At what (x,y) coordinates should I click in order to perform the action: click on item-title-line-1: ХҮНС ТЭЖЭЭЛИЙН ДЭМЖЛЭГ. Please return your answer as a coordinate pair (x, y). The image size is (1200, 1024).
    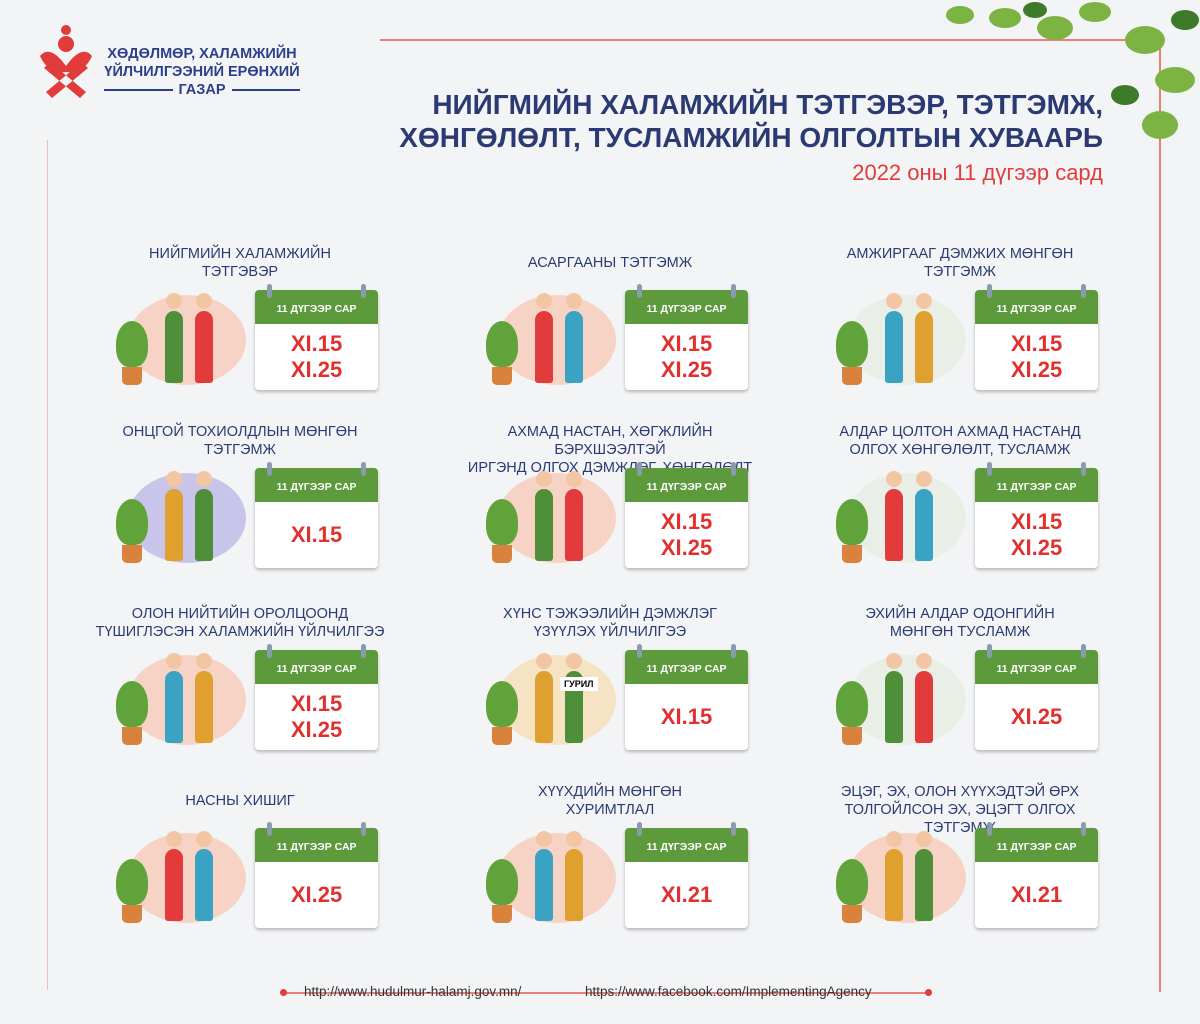
    Looking at the image, I should click on (610, 614).